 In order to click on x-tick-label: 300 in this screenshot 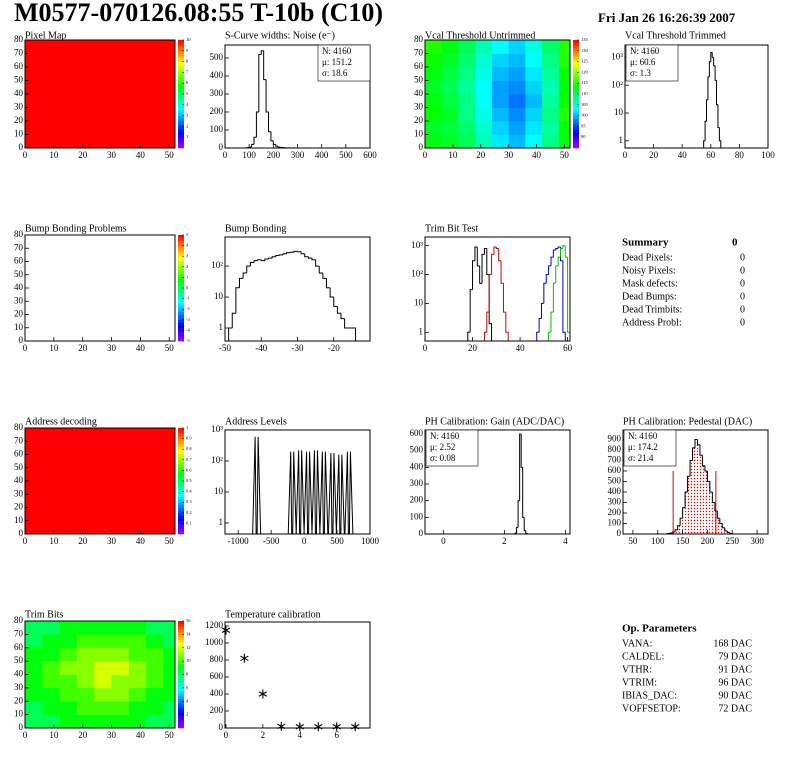, I will do `click(757, 541)`.